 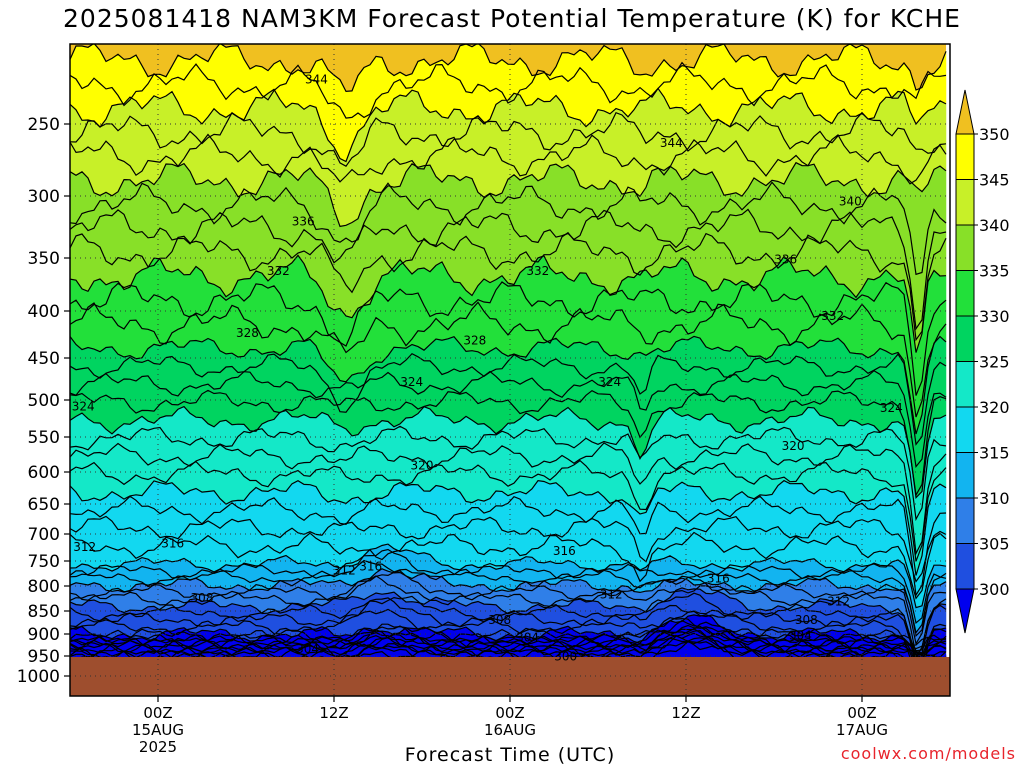 I want to click on y-tick-label: 900, so click(x=44, y=635).